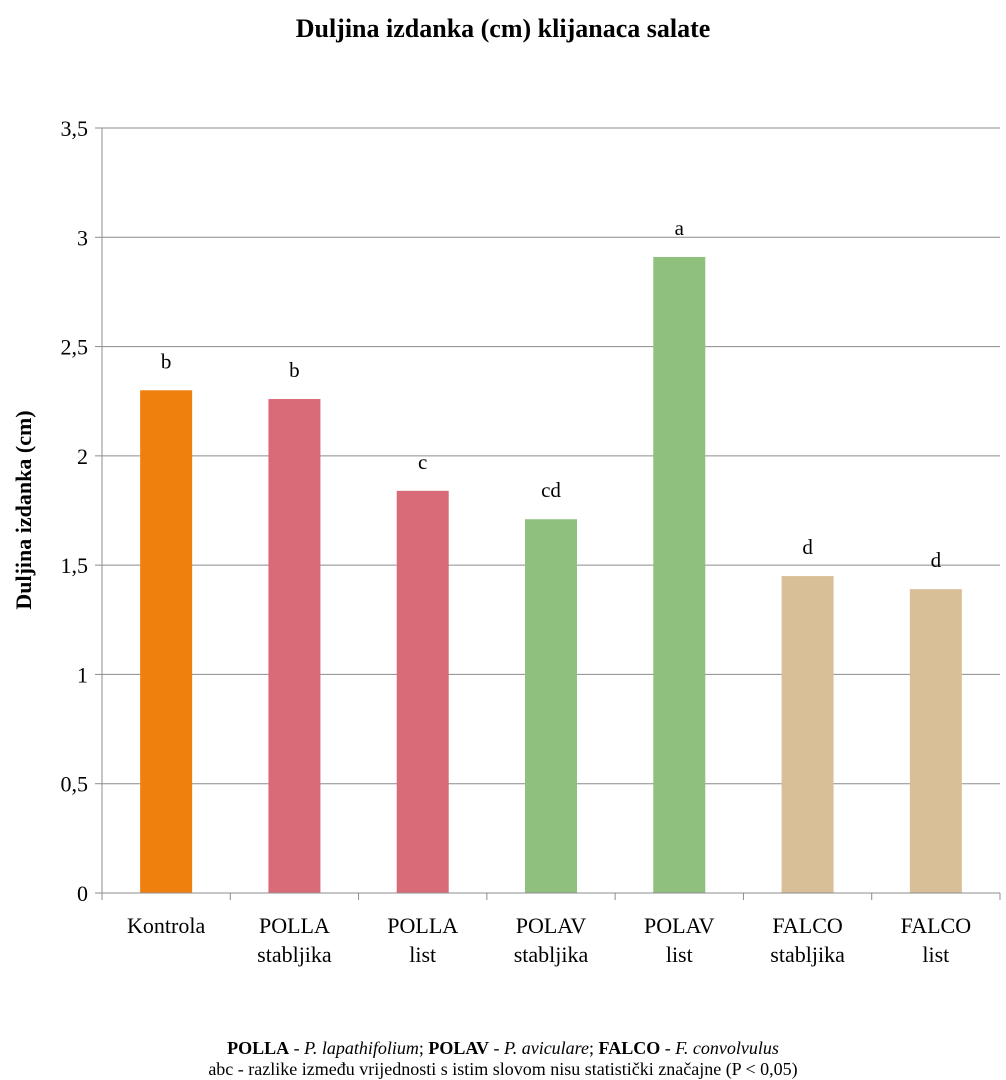 The width and height of the screenshot is (1006, 1080). What do you see at coordinates (680, 228) in the screenshot?
I see `data-label: a` at bounding box center [680, 228].